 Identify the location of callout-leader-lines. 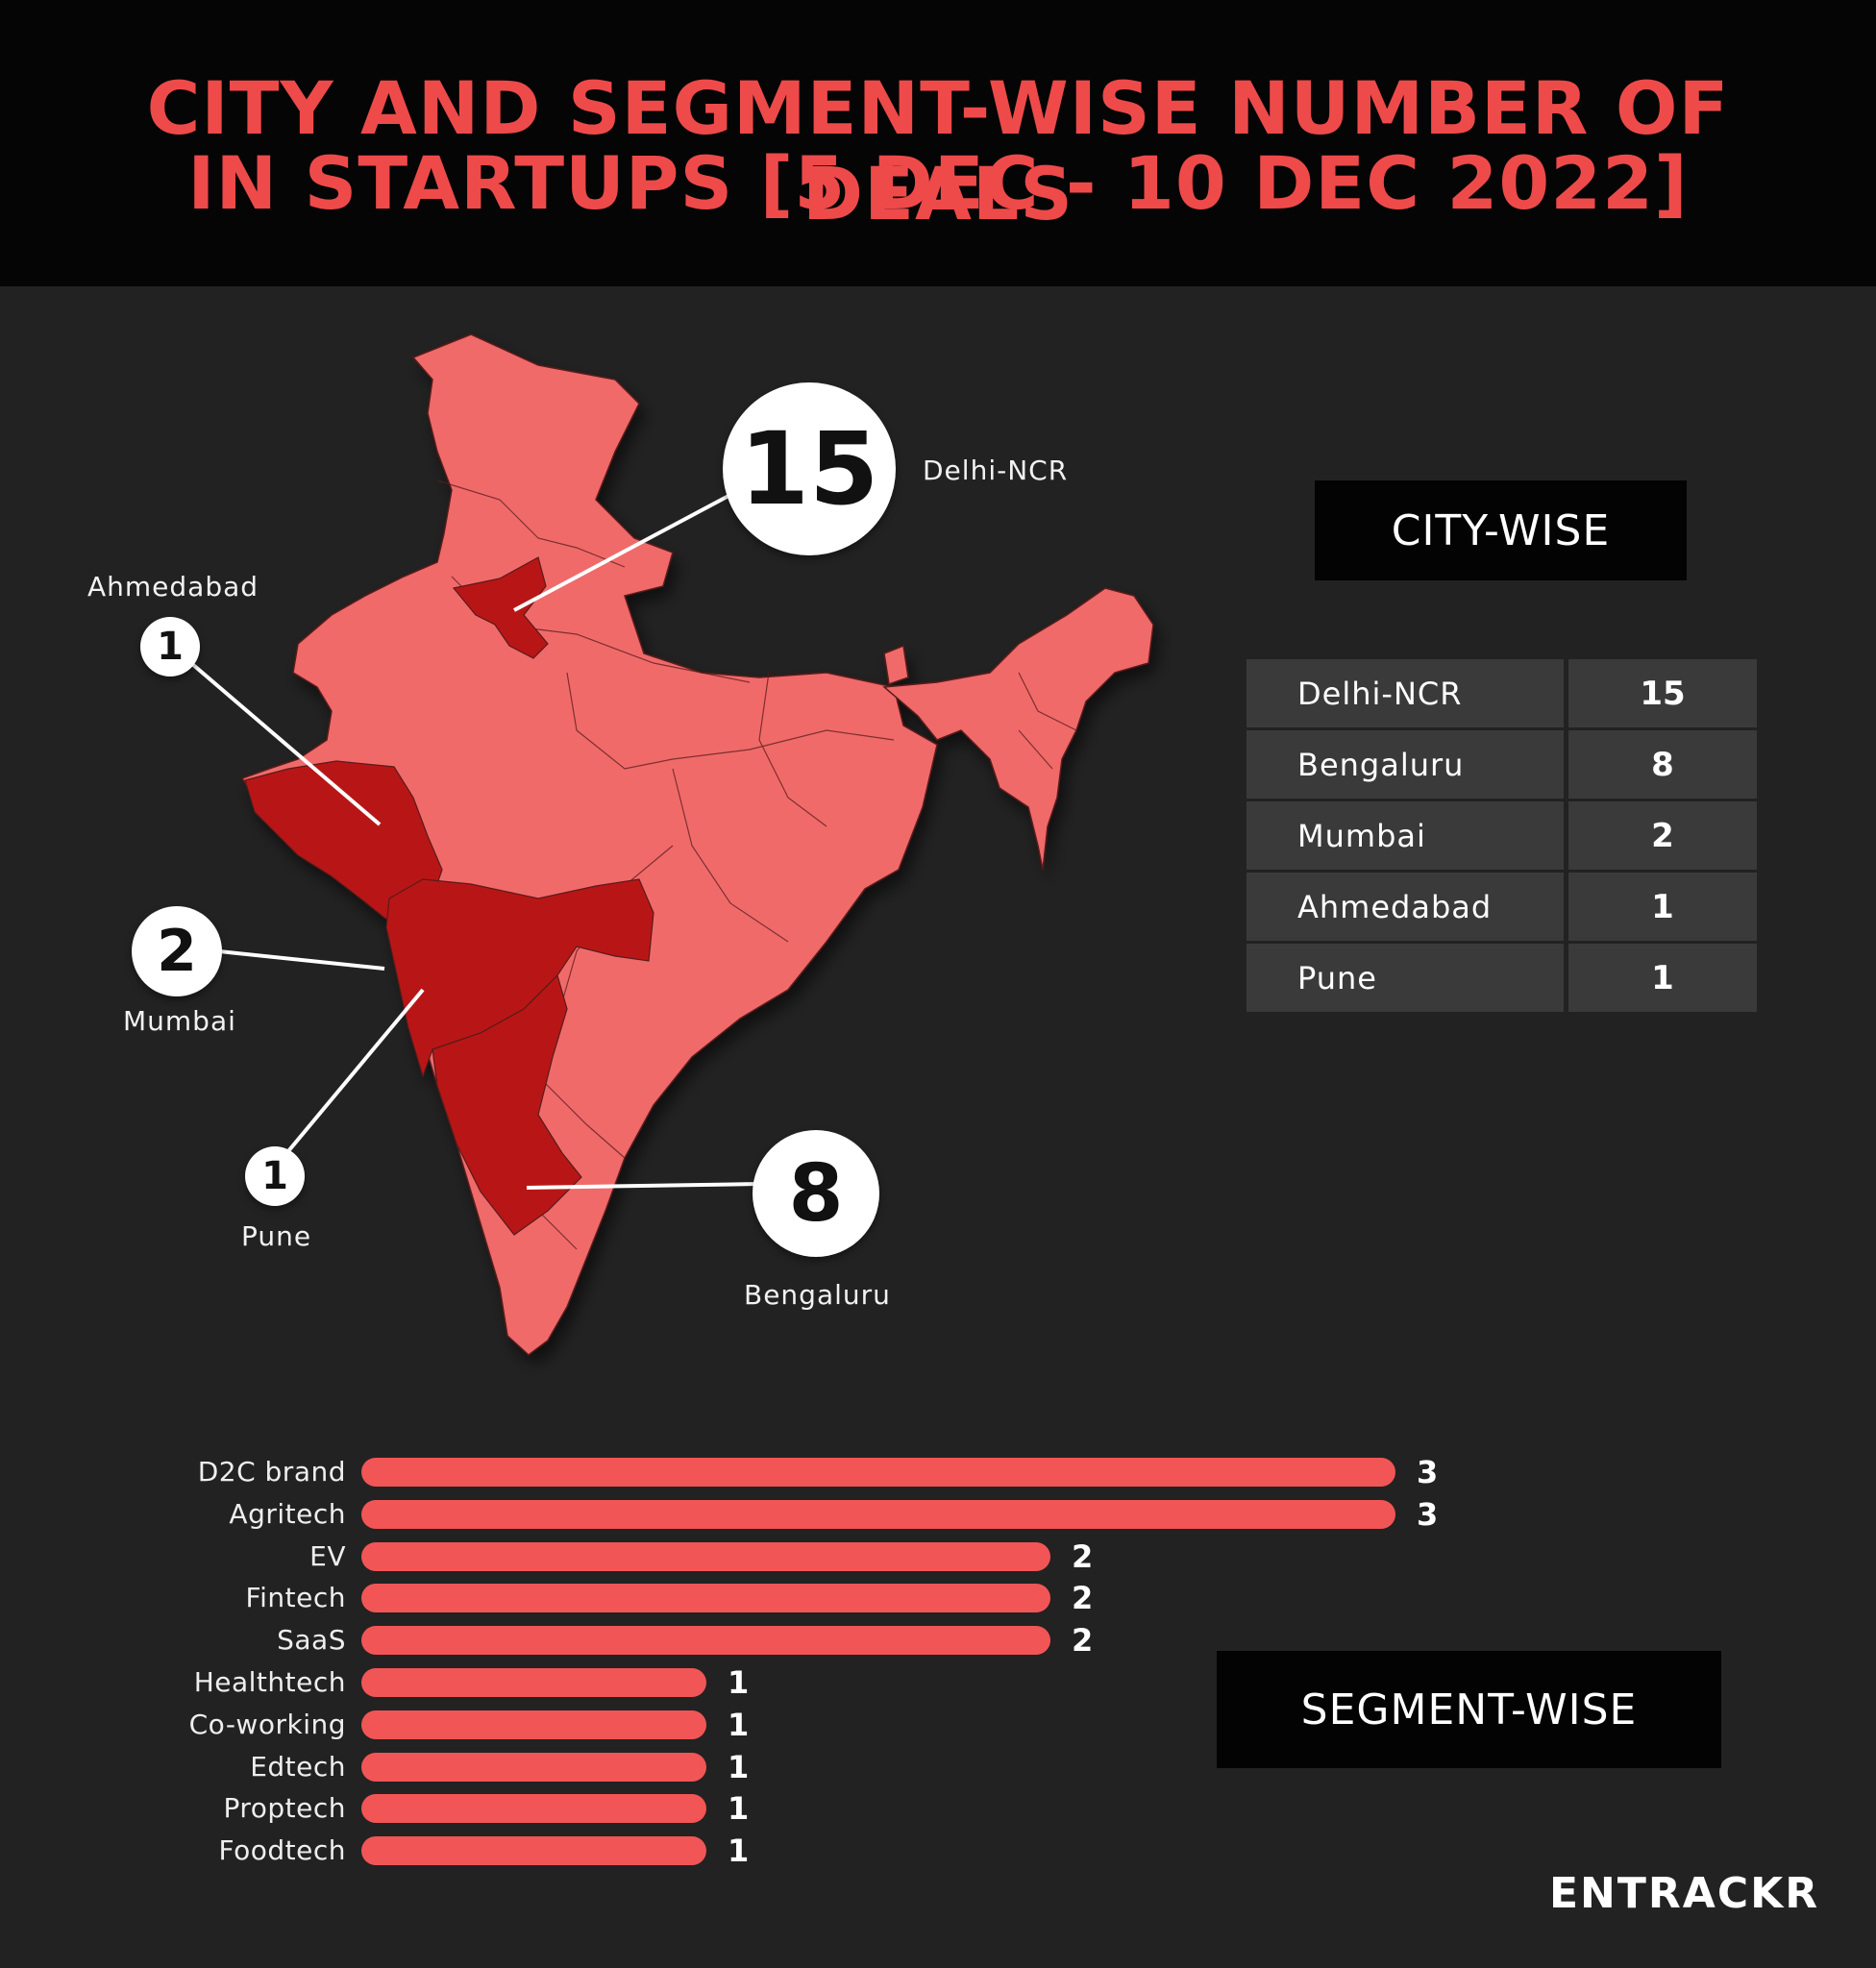
(472, 841).